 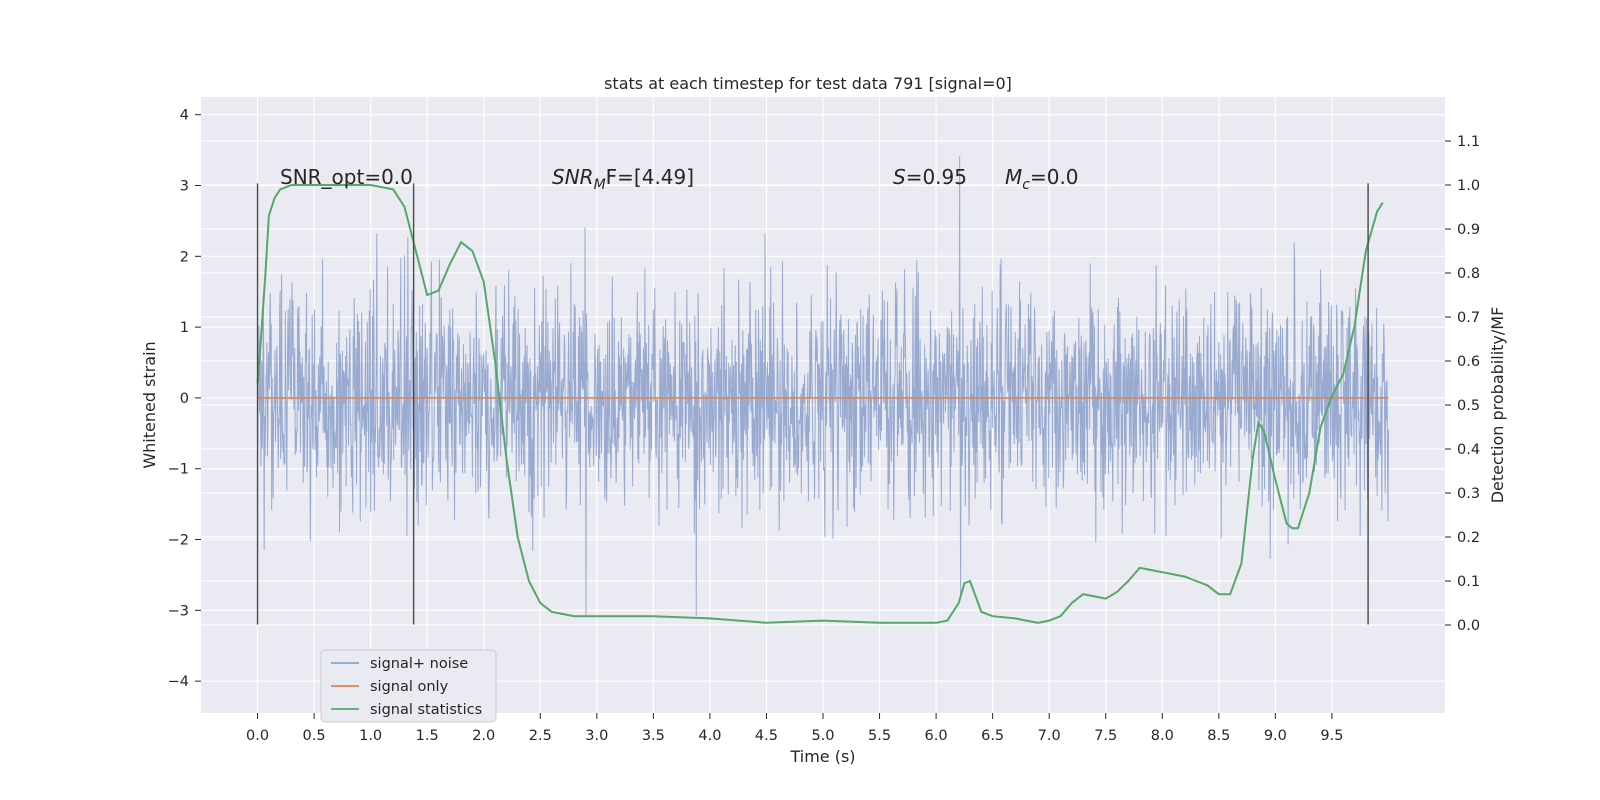 What do you see at coordinates (426, 710) in the screenshot?
I see `legend-label-statistics: signal statistics` at bounding box center [426, 710].